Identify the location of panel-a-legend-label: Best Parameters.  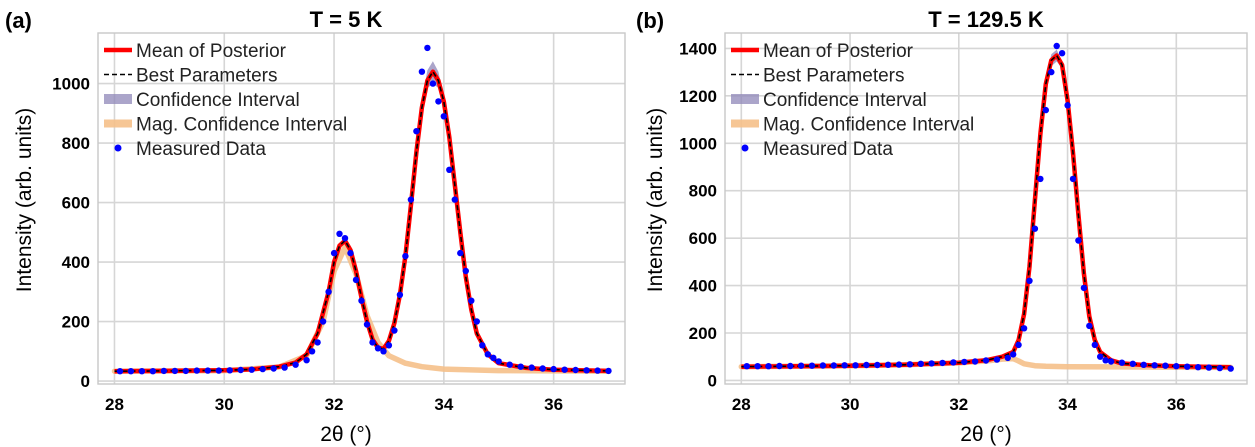
(207, 76).